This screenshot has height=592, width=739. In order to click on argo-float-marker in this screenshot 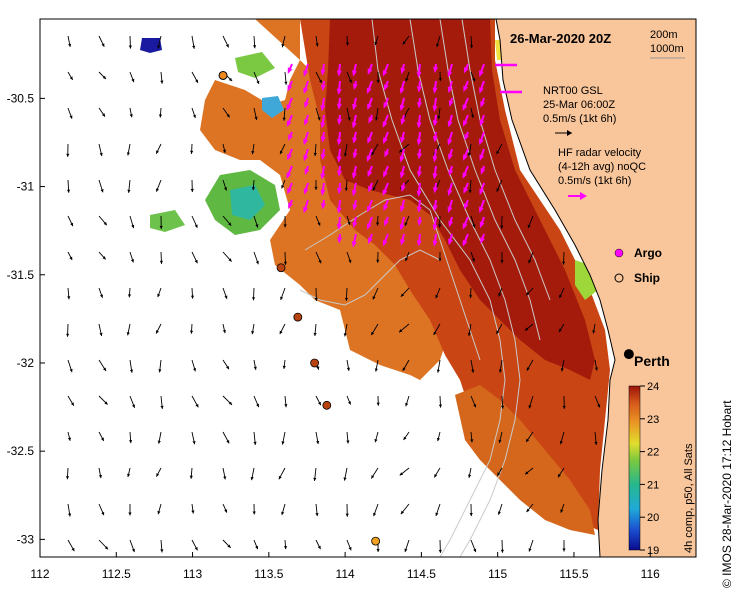, I will do `click(223, 75)`.